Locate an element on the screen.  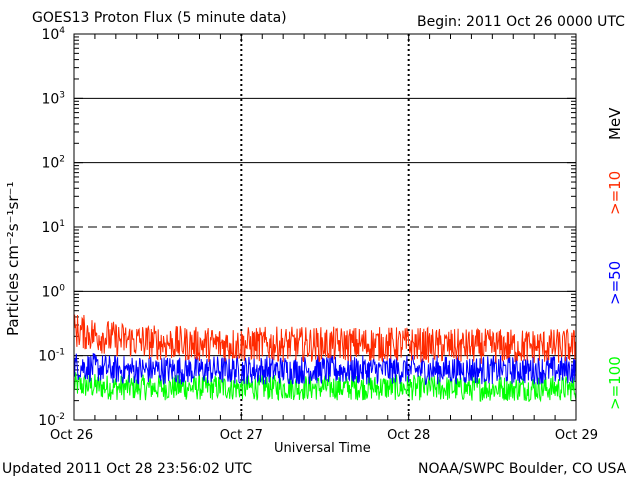
y-tick-exponent: 0 is located at coordinates (62, 288).